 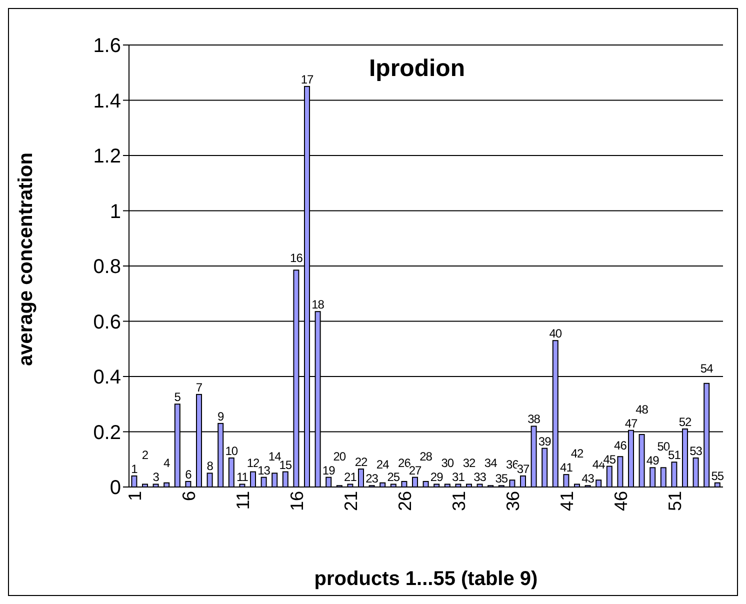 I want to click on y-tick-label: 0, so click(x=115, y=488).